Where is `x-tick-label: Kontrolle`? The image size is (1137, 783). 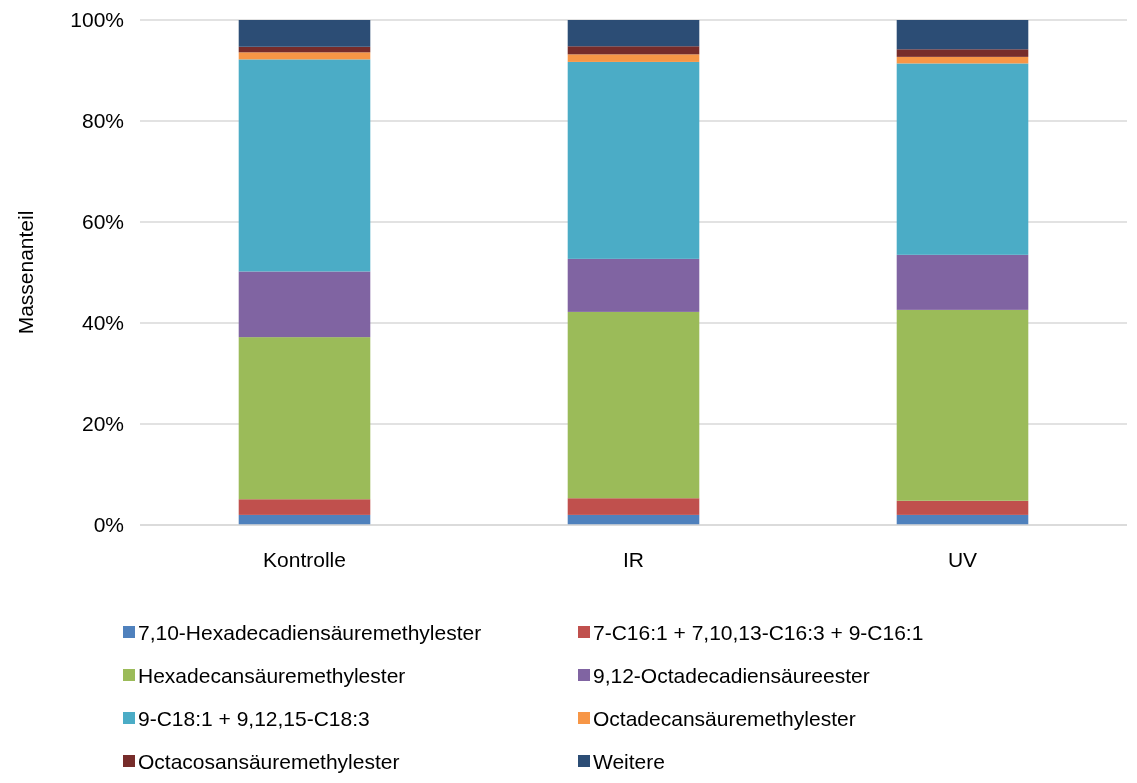
x-tick-label: Kontrolle is located at coordinates (304, 559).